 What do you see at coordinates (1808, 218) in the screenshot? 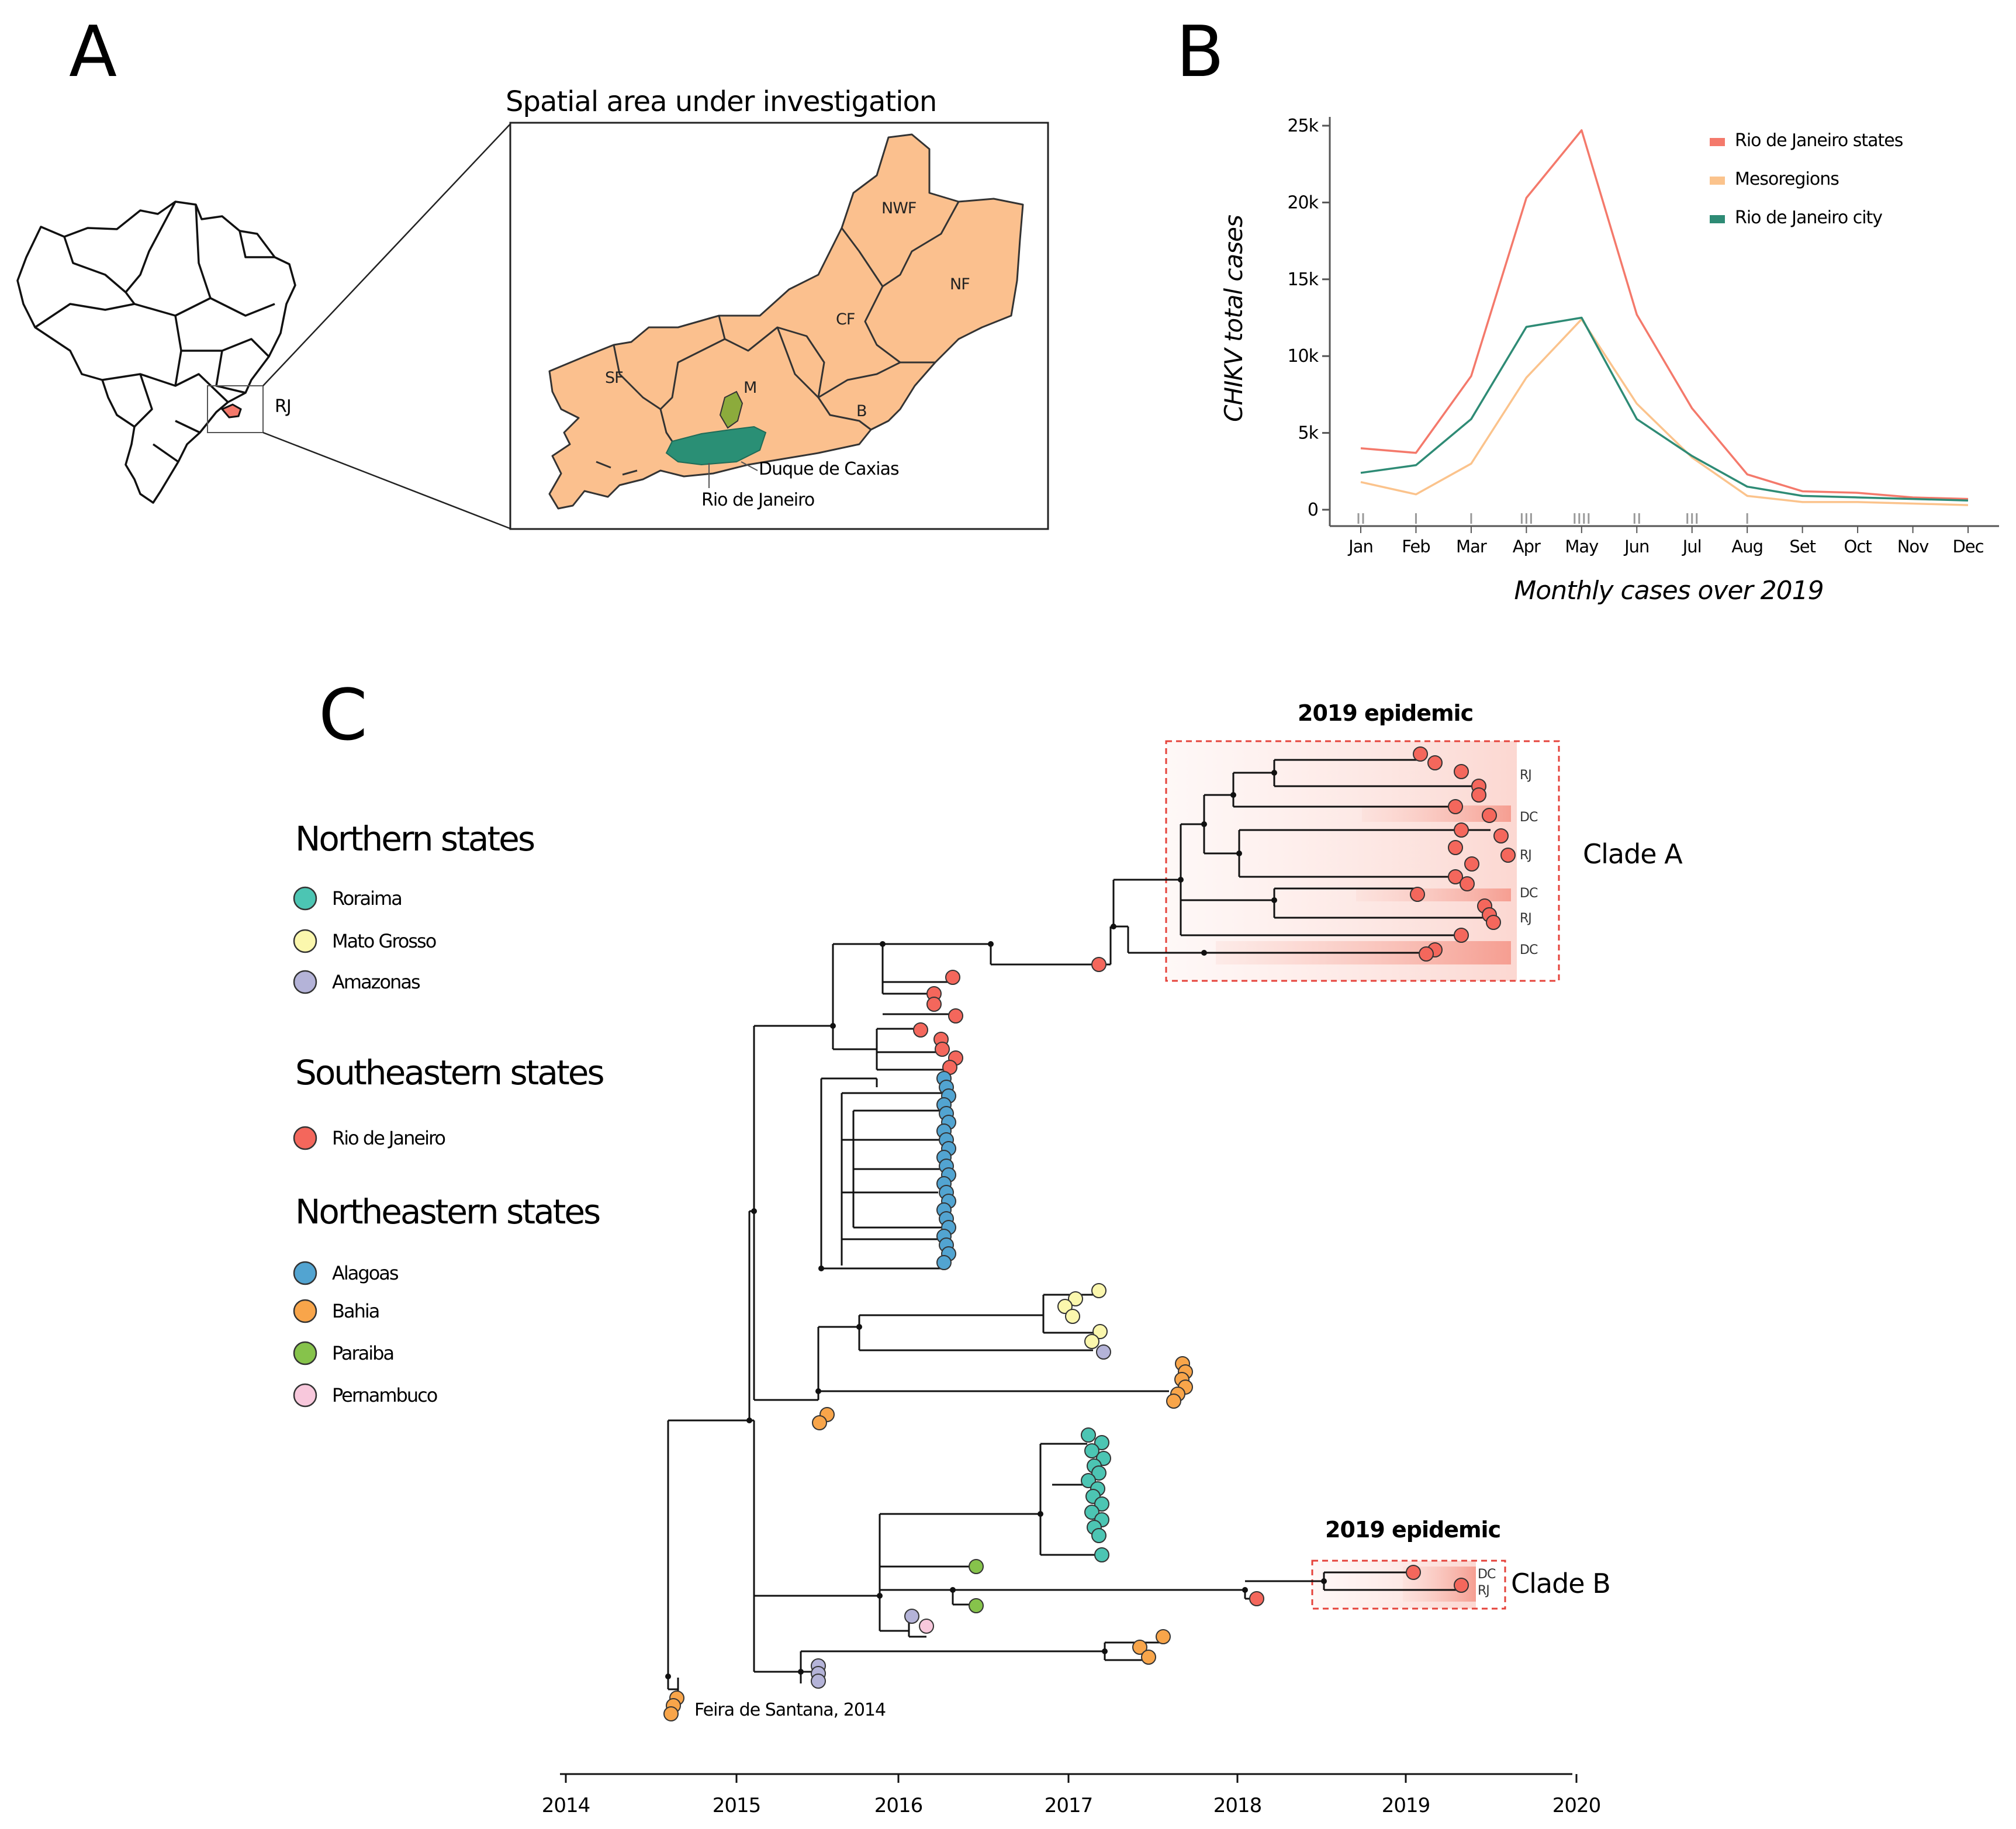
I see `legend-label: Rio de Janeiro city` at bounding box center [1808, 218].